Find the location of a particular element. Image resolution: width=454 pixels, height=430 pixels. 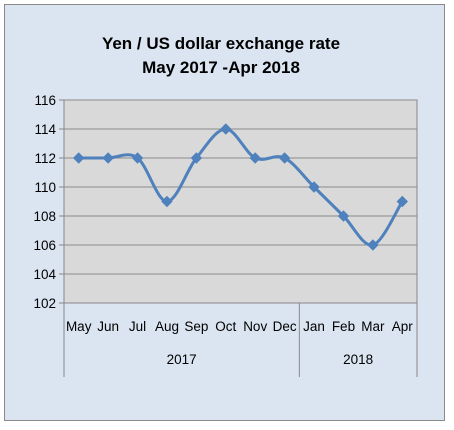

x-tick-label: Jan is located at coordinates (314, 326).